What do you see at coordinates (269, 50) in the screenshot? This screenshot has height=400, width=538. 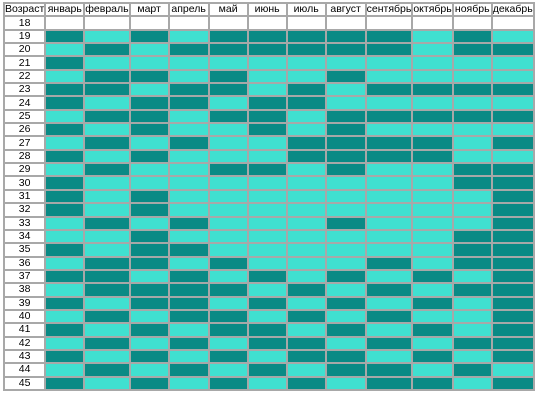 I see `table-row: 20` at bounding box center [269, 50].